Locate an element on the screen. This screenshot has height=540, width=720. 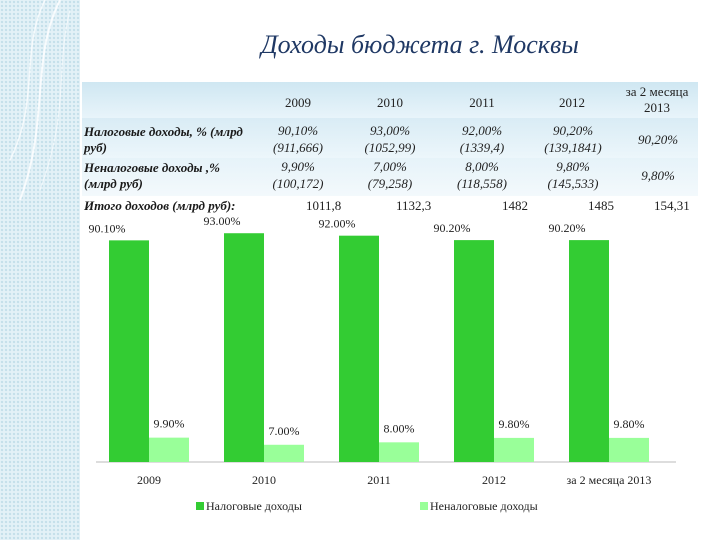
total-value: 154,31 is located at coordinates (672, 205).